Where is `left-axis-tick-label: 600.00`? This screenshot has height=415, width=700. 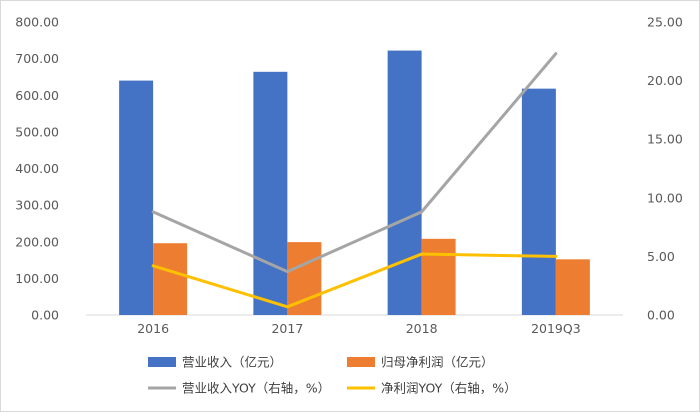 left-axis-tick-label: 600.00 is located at coordinates (37, 95).